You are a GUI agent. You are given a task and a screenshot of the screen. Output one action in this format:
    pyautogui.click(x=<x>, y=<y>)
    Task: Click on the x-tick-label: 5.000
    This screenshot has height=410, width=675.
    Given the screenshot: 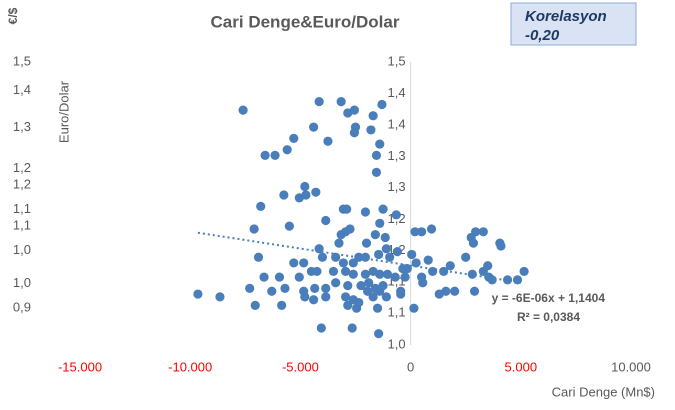 What is the action you would take?
    pyautogui.click(x=521, y=366)
    